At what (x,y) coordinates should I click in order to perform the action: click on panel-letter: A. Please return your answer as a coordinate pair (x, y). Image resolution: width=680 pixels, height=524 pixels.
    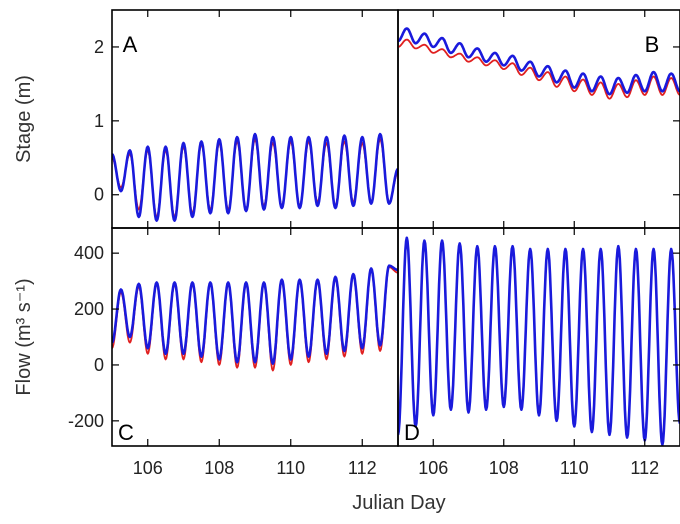
    Looking at the image, I should click on (130, 44).